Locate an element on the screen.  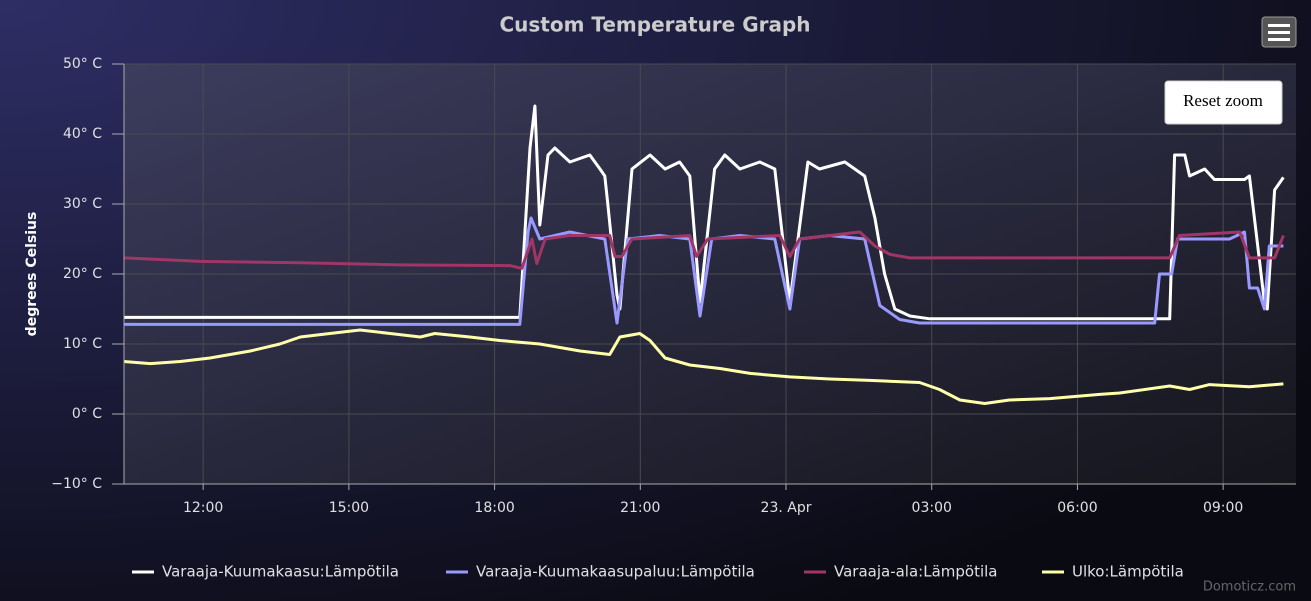
reset-zoom-box is located at coordinates (1223, 102).